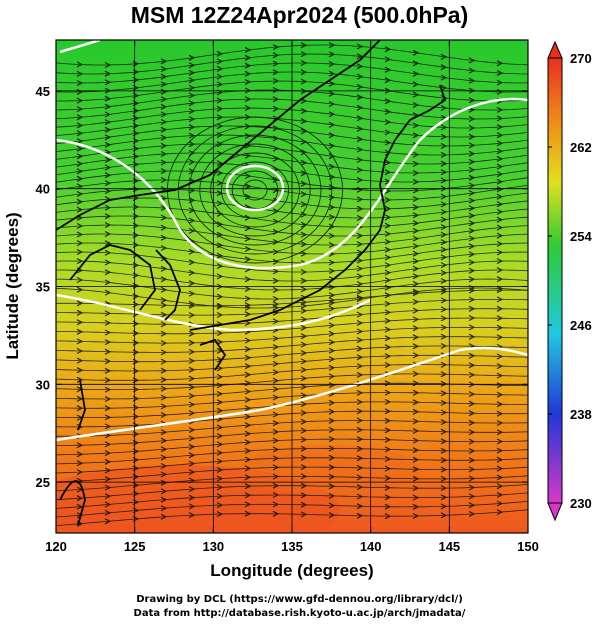  I want to click on colorbar-max-arrow, so click(555, 49).